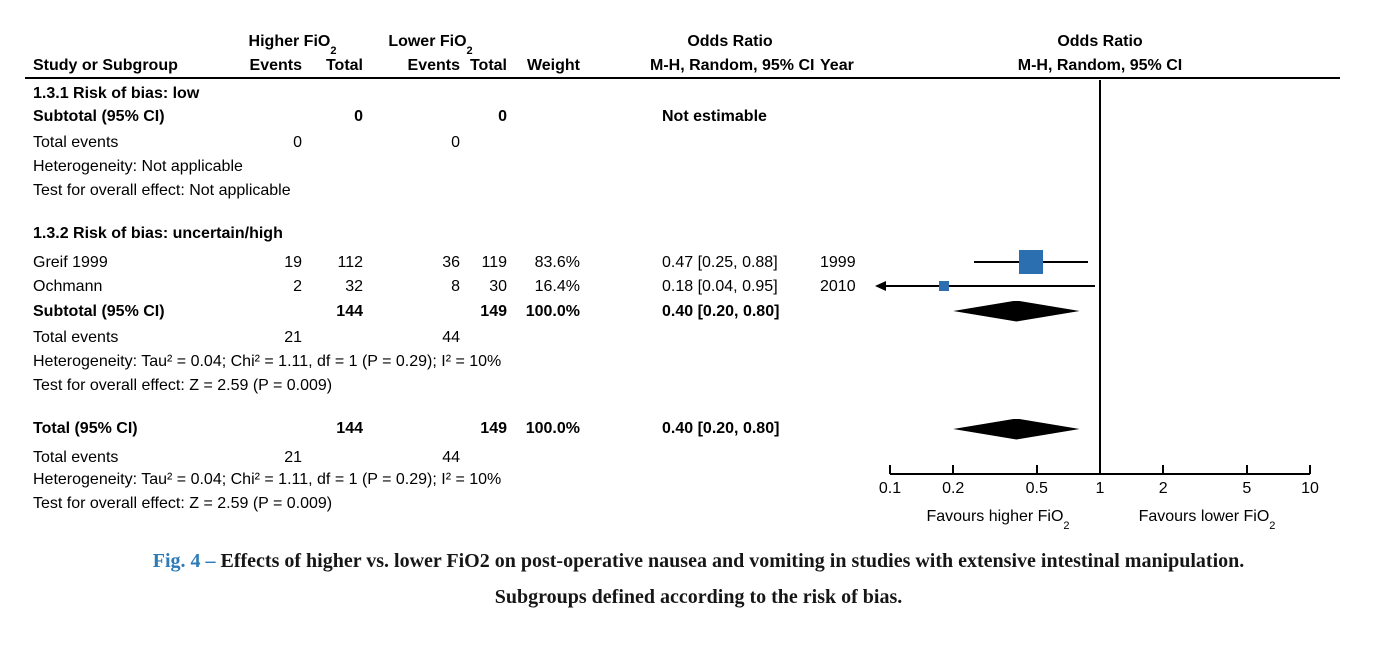 The image size is (1397, 667). I want to click on header-divider, so click(682, 78).